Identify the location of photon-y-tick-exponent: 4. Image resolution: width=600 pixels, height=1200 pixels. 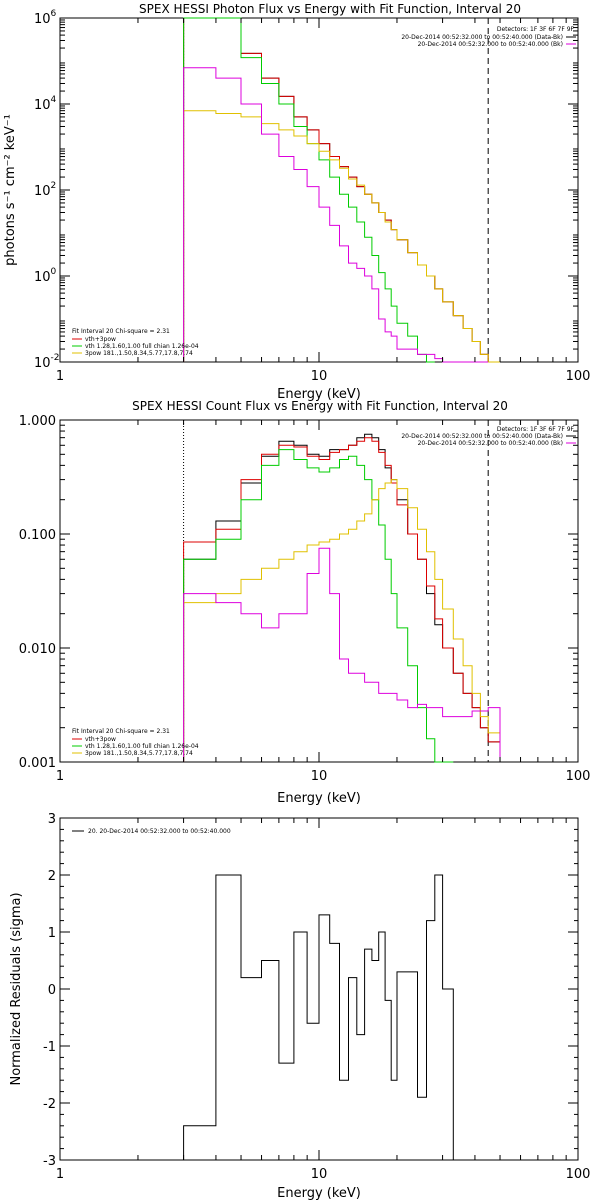
(54, 100).